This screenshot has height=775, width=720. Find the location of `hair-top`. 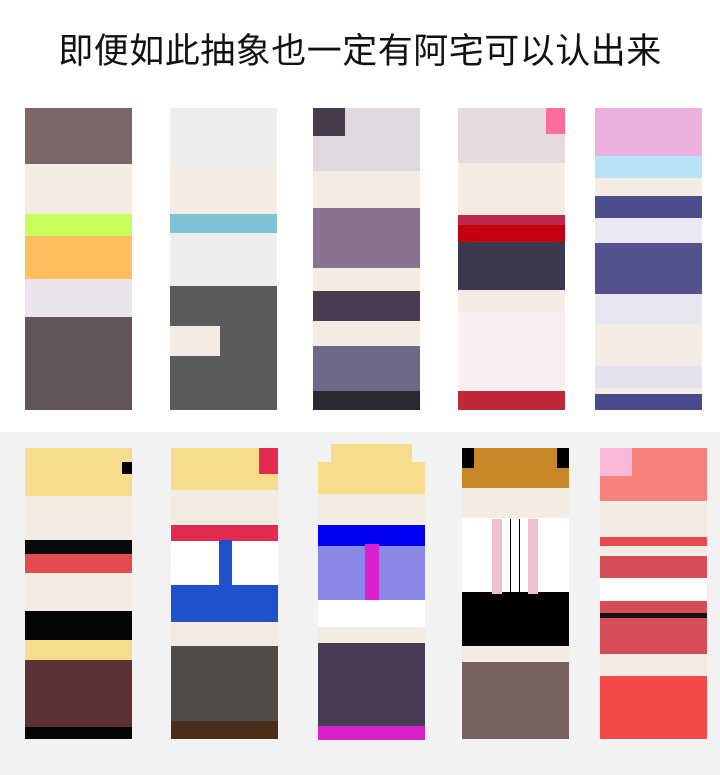

hair-top is located at coordinates (371, 451).